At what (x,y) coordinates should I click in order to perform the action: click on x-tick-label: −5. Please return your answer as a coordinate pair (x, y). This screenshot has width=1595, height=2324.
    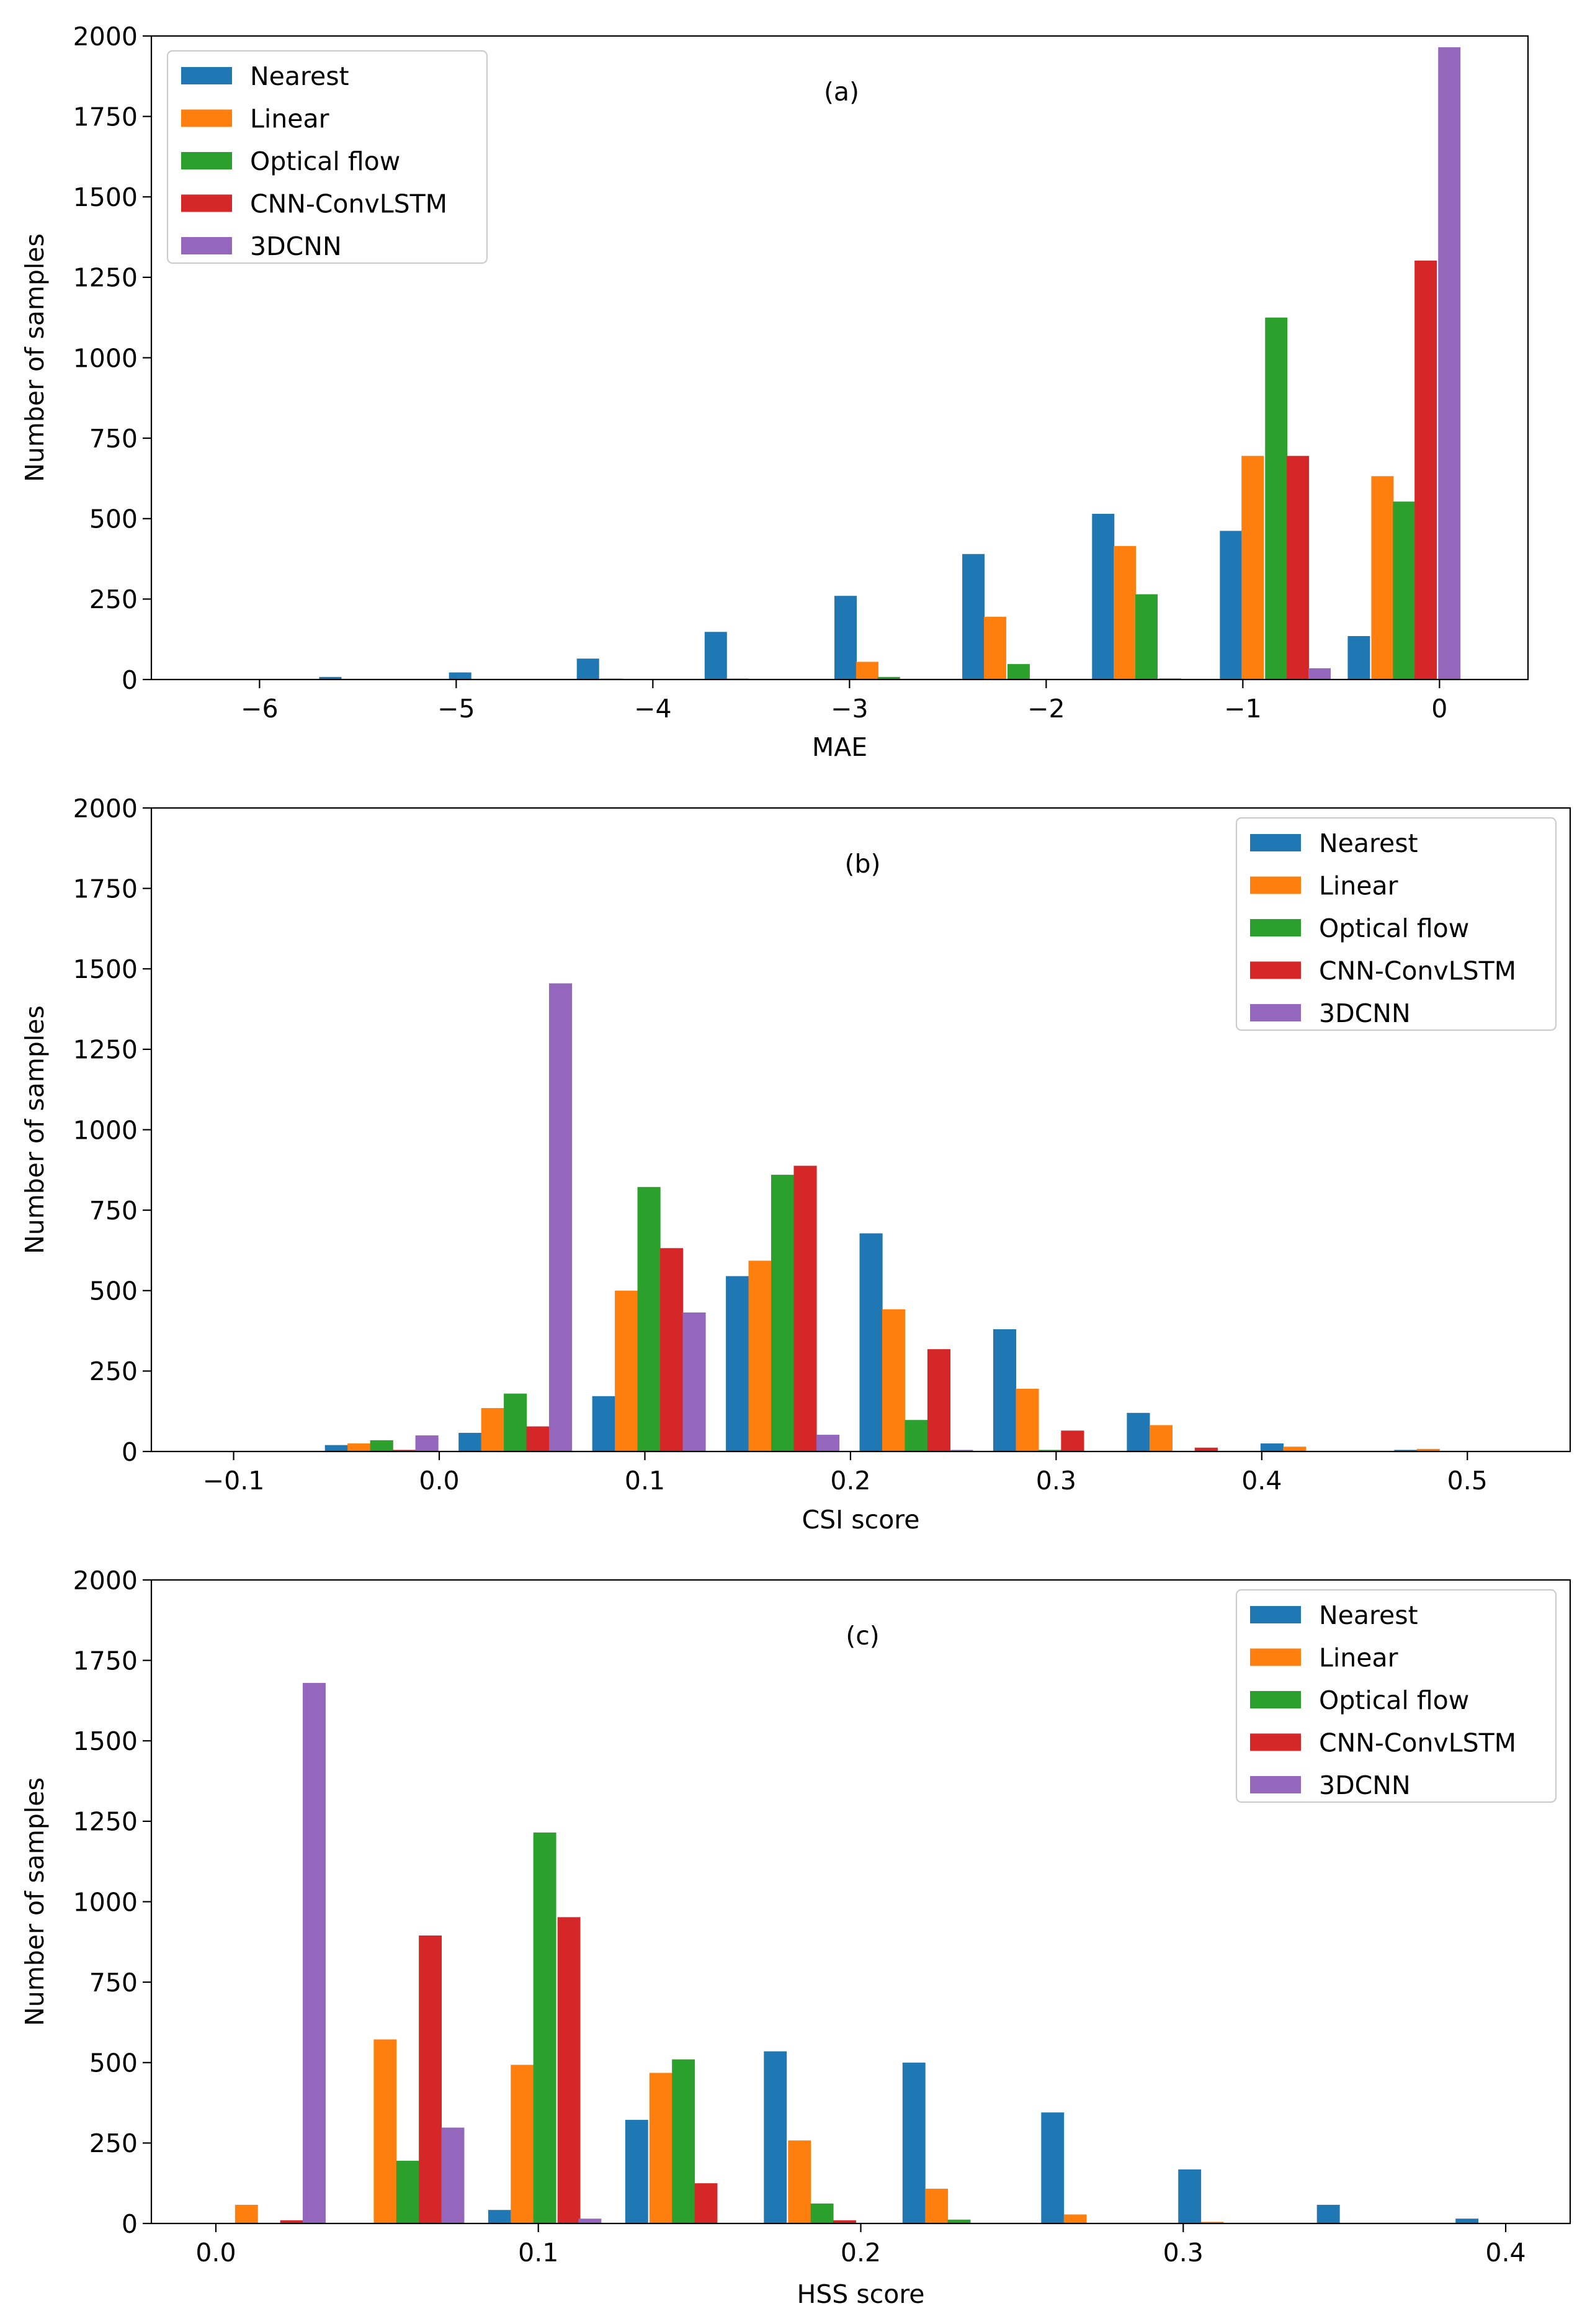
    Looking at the image, I should click on (456, 709).